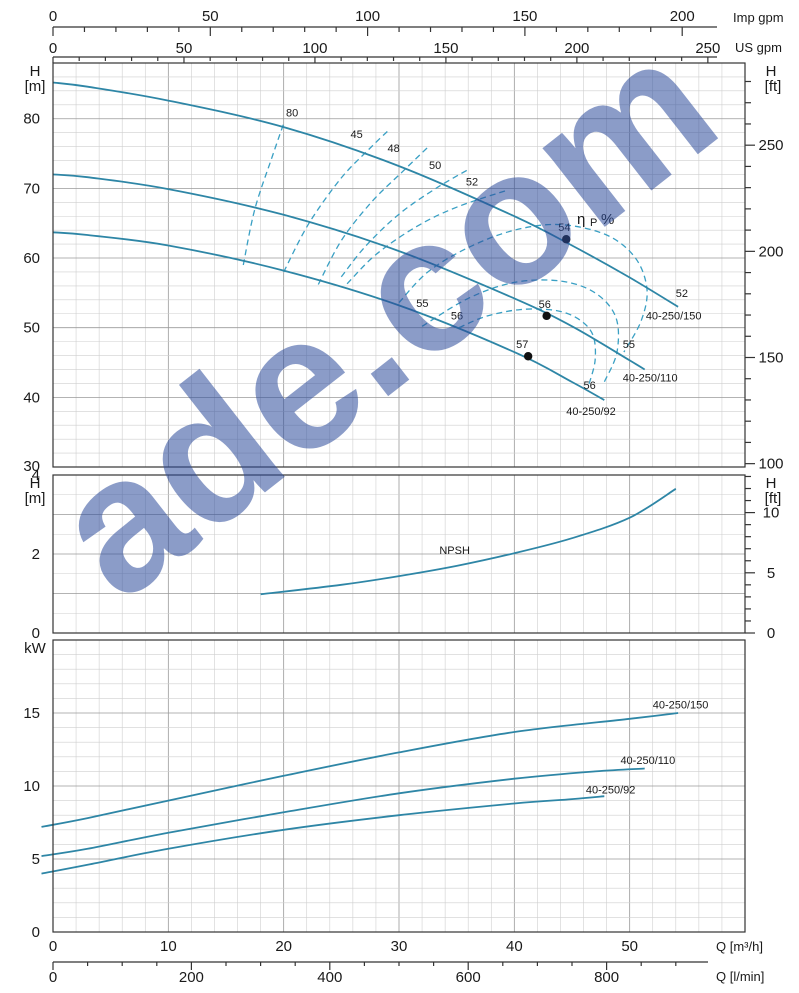 The height and width of the screenshot is (993, 799). Describe the element at coordinates (707, 48) in the screenshot. I see `us-gpm-tick-label: 250` at that location.